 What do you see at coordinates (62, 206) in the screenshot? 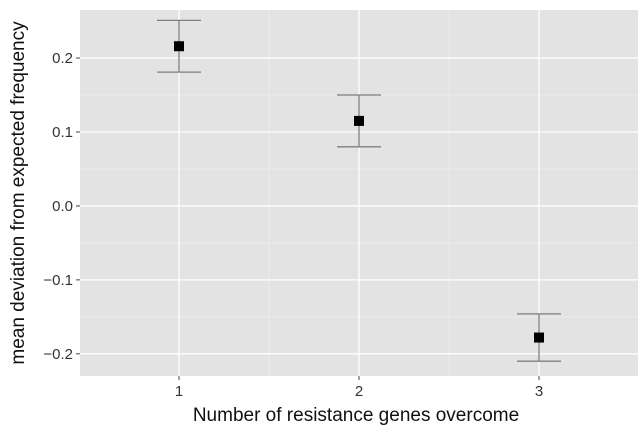
I see `y-tick-label: 0.0` at bounding box center [62, 206].